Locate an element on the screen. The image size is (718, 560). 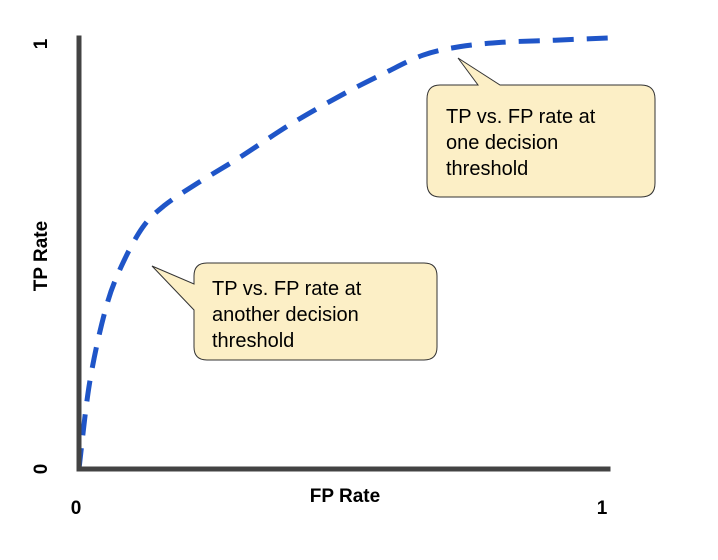
callout-one-threshold: TP vs. FP rate at one decision threshold is located at coordinates (541, 127).